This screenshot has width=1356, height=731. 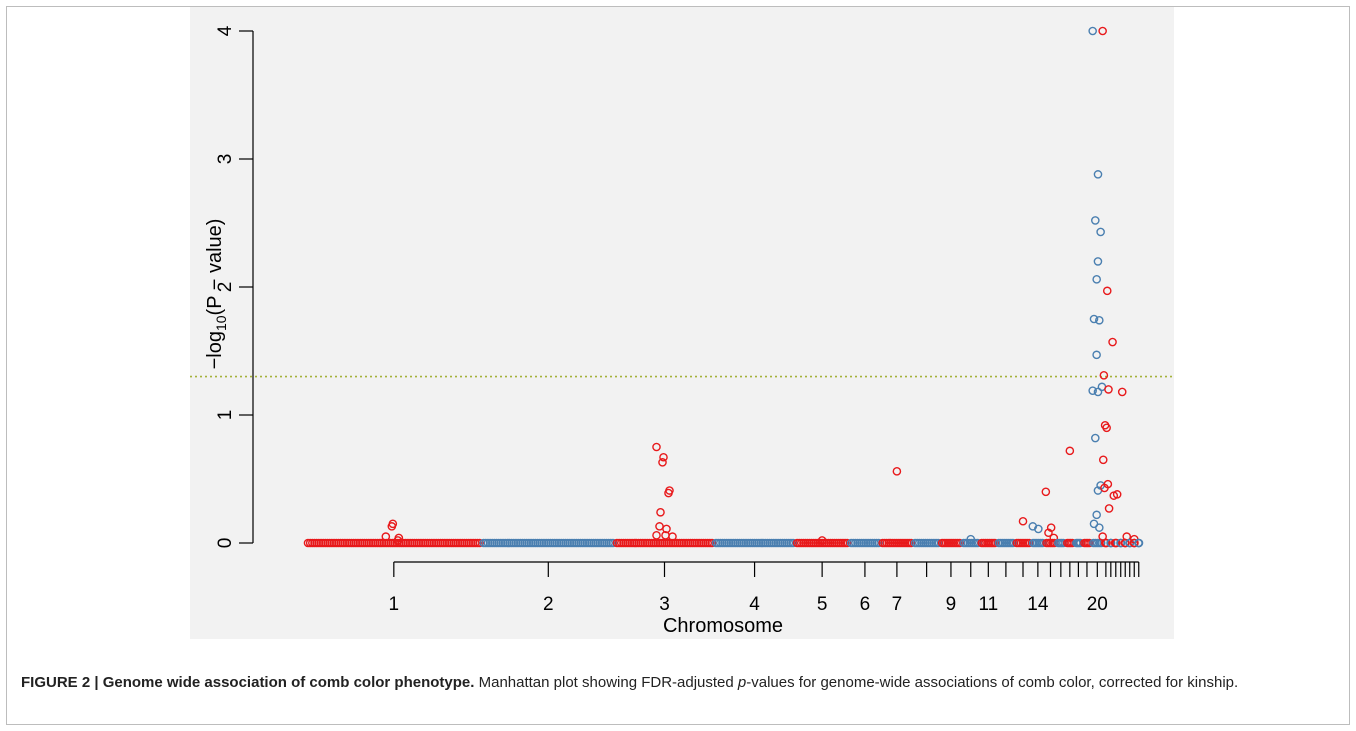 What do you see at coordinates (926, 543) in the screenshot?
I see `chromosome-8-points` at bounding box center [926, 543].